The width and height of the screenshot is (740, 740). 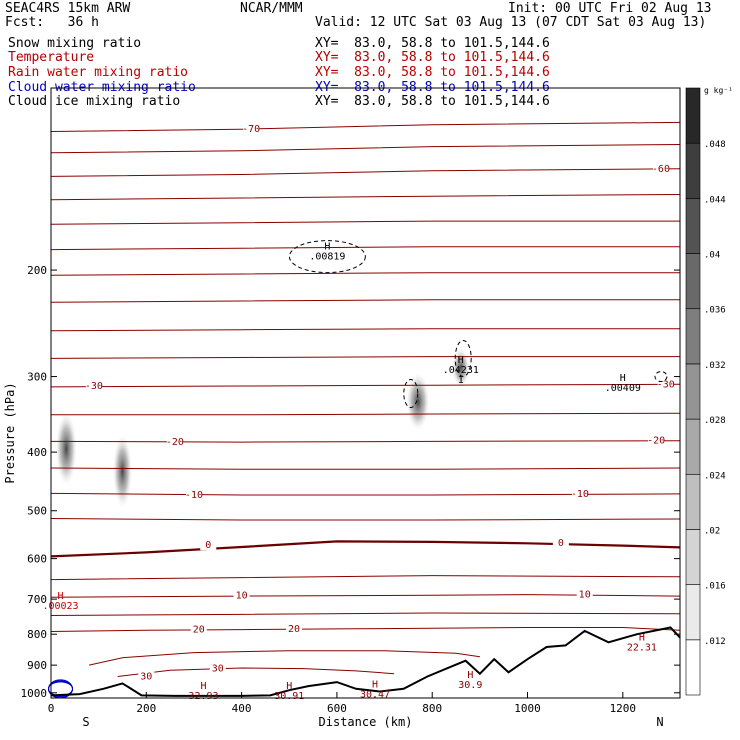 I want to click on temperature-maximum-label-line: 32.93, so click(x=203, y=696).